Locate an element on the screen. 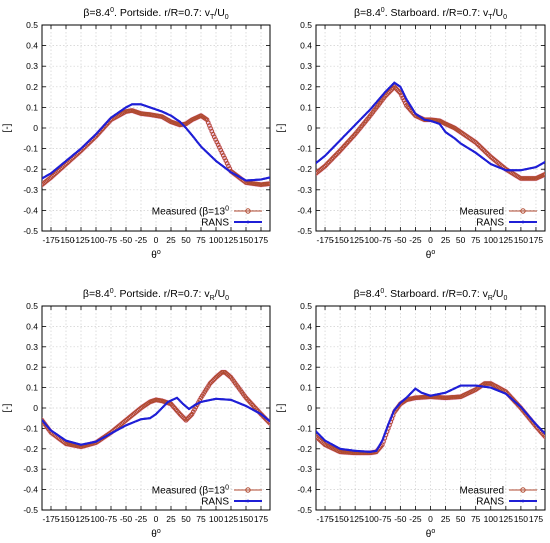 Image resolution: width=550 pixels, height=543 pixels. y-tick-label: -0.3 is located at coordinates (304, 469).